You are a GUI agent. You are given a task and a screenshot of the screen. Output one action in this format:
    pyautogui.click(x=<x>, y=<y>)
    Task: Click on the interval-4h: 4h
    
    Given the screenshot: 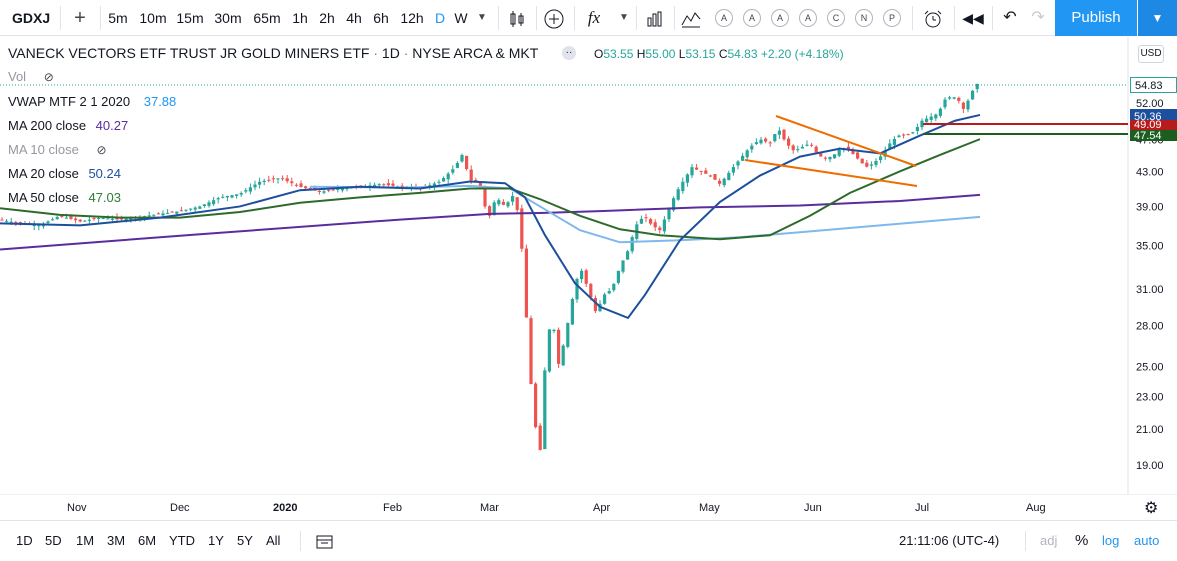 What is the action you would take?
    pyautogui.click(x=354, y=18)
    